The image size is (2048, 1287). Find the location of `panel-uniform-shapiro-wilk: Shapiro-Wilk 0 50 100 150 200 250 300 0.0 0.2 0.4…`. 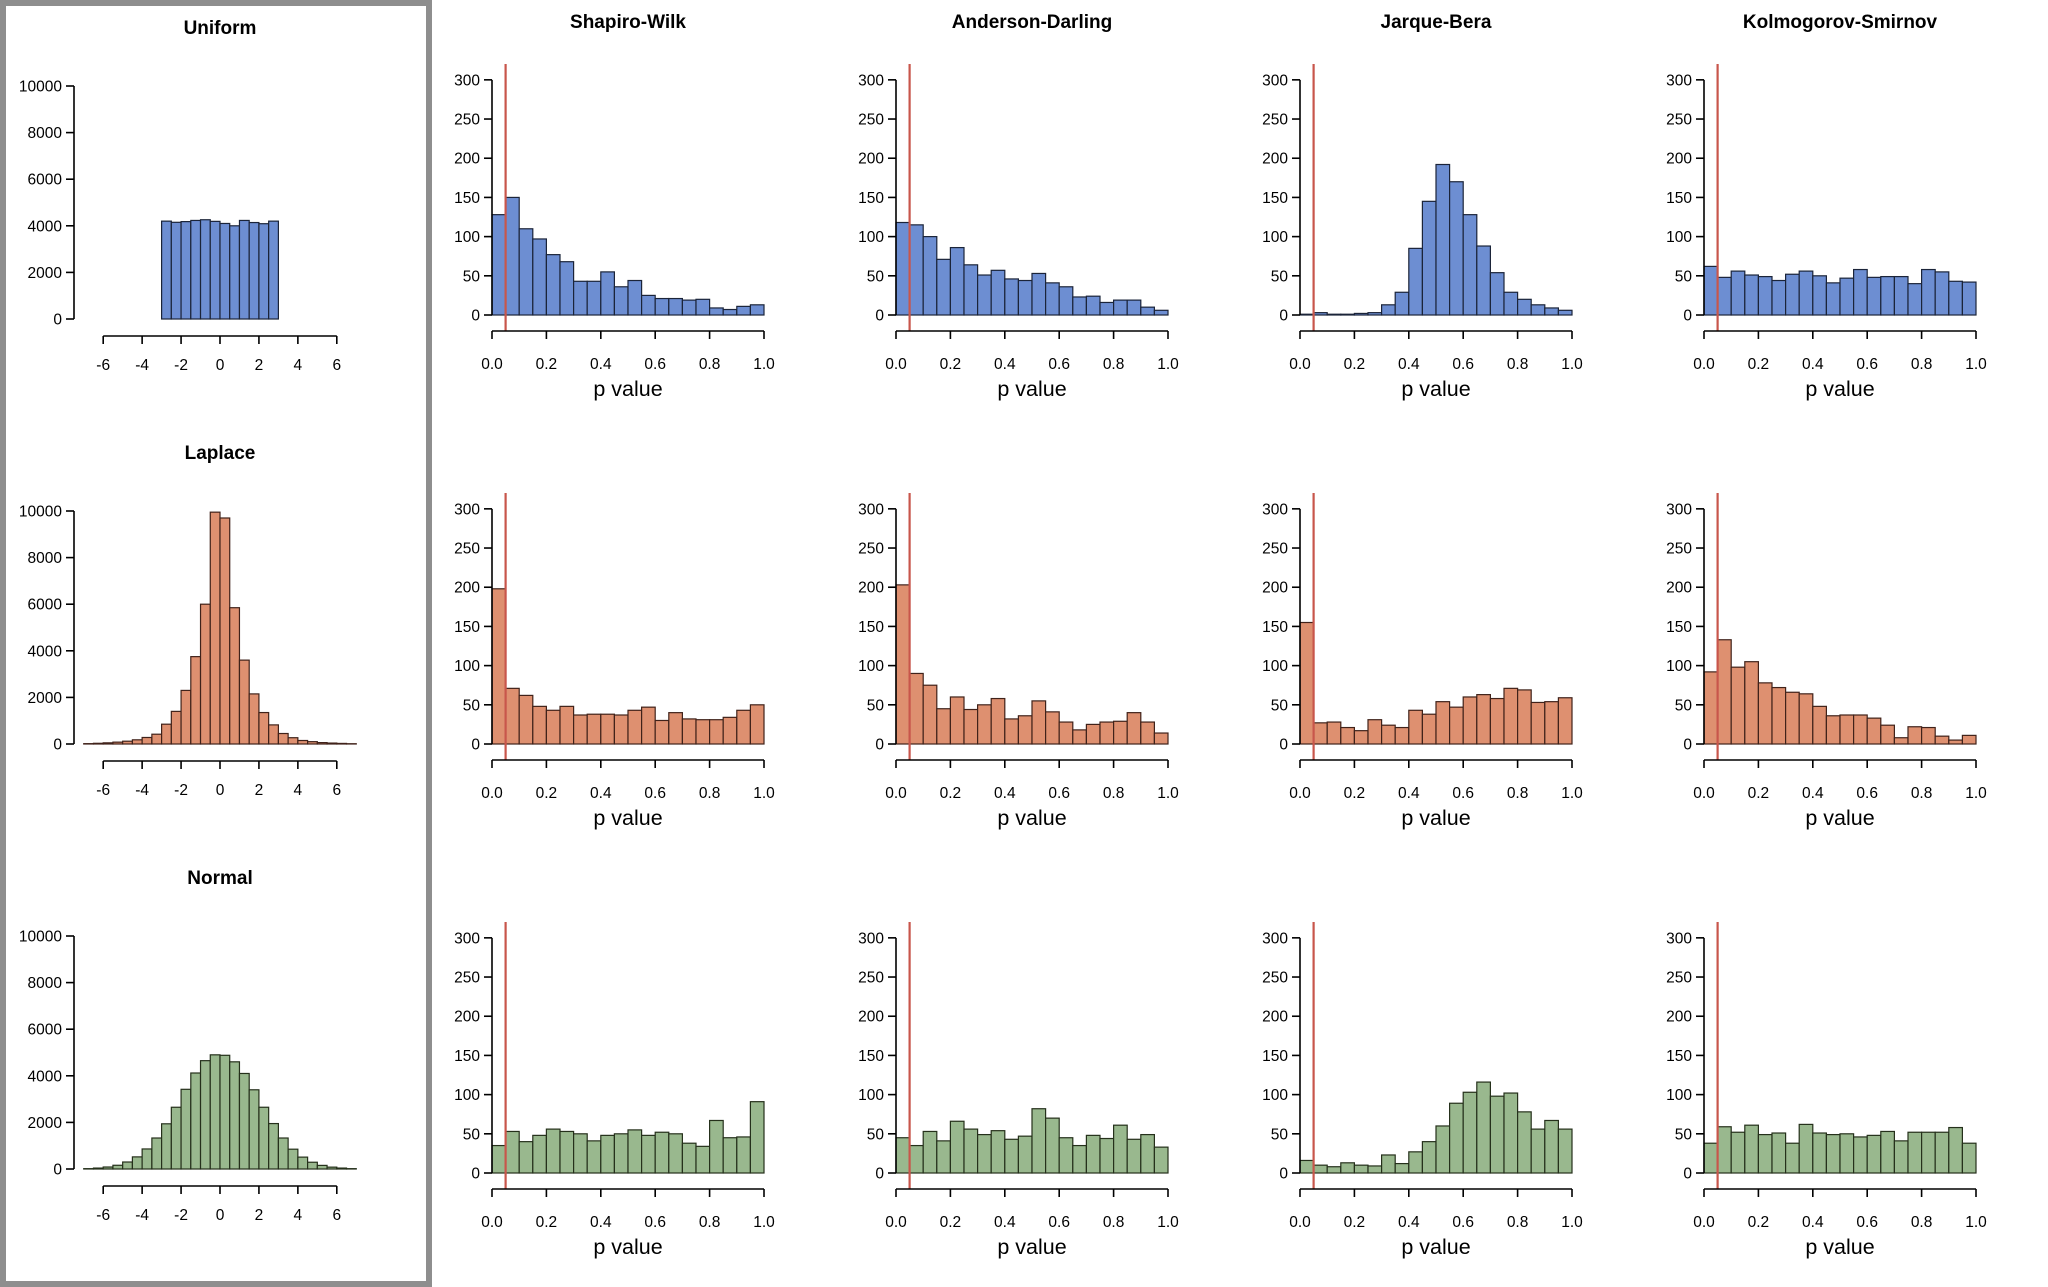

panel-uniform-shapiro-wilk: Shapiro-Wilk 0 50 100 150 200 250 300 0.0 0.2 0.4… is located at coordinates (634, 214).